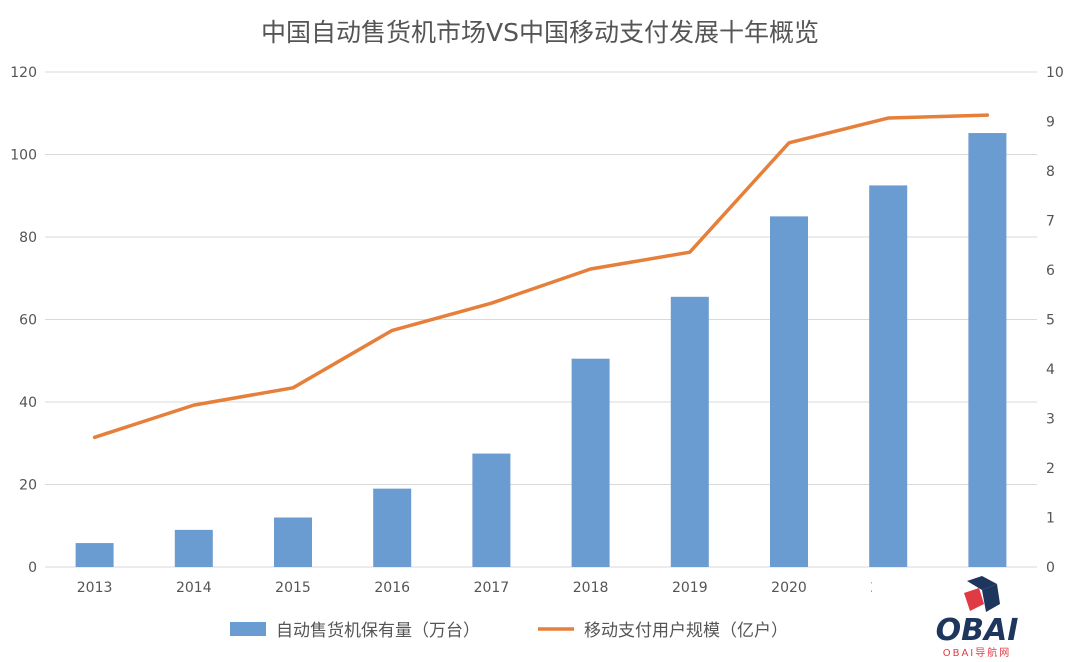 The image size is (1080, 662). I want to click on y-right-tick-label: 10, so click(1055, 73).